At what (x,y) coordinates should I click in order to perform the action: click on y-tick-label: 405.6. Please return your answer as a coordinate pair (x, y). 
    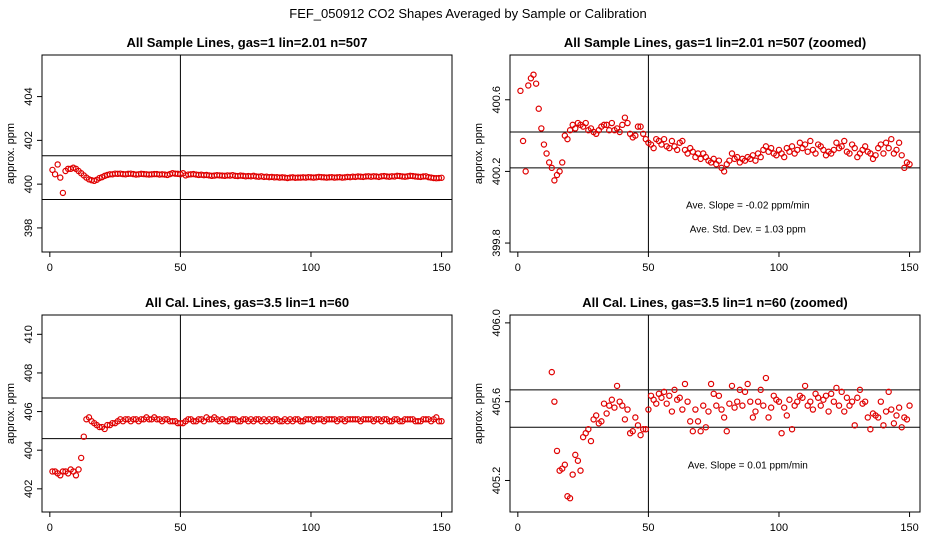
    Looking at the image, I should click on (497, 402).